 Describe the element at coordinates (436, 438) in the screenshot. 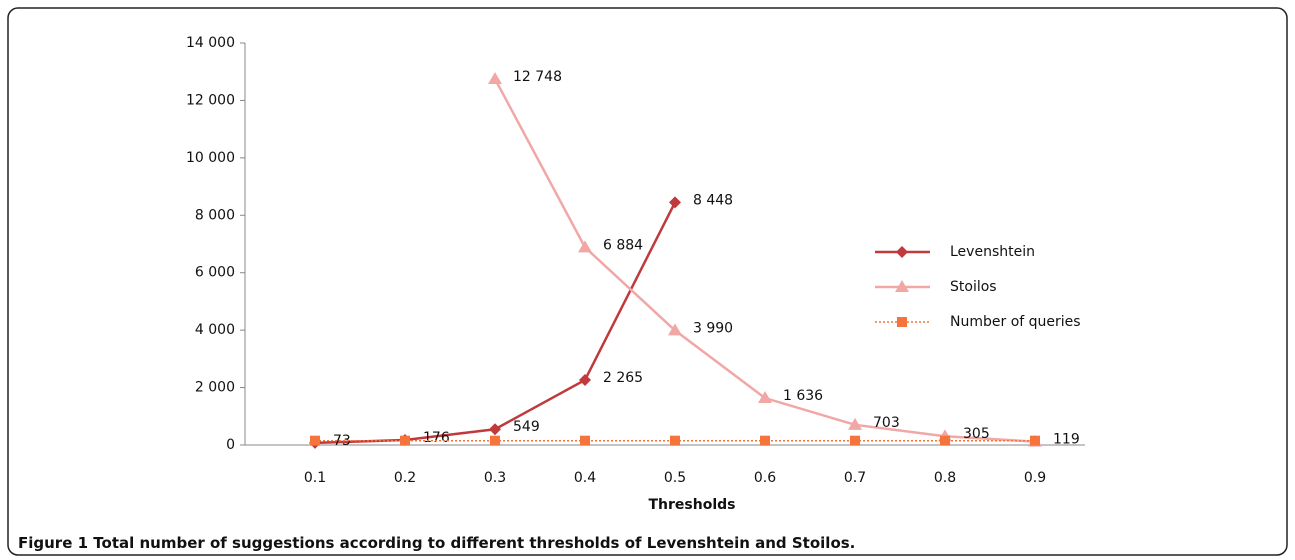

I see `data-label: 176` at that location.